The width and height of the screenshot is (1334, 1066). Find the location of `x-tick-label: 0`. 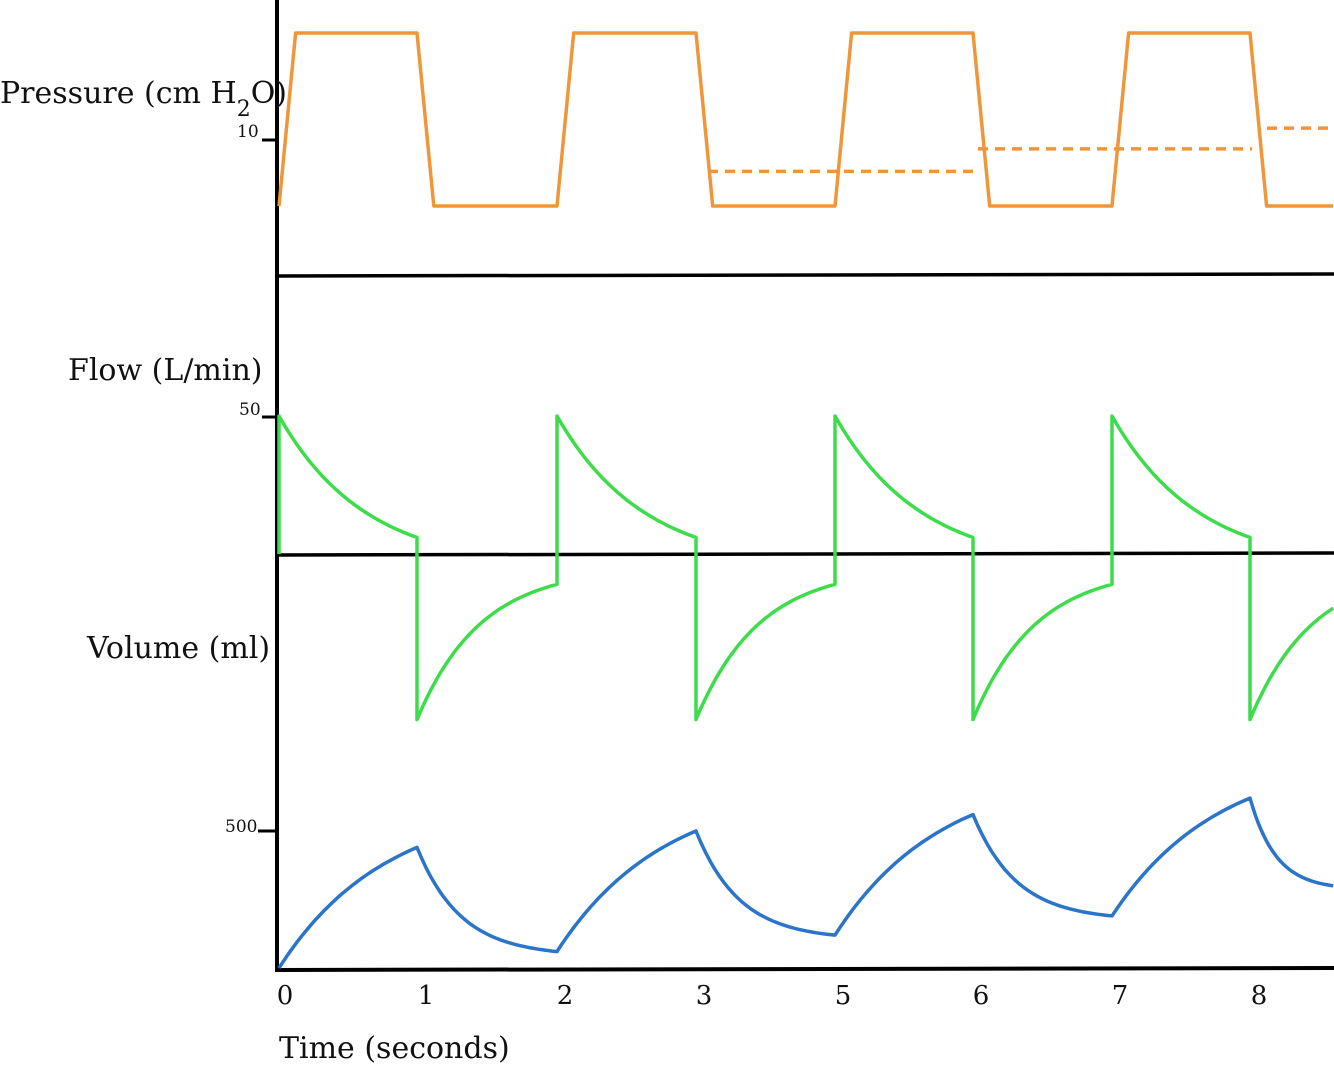

x-tick-label: 0 is located at coordinates (285, 996).